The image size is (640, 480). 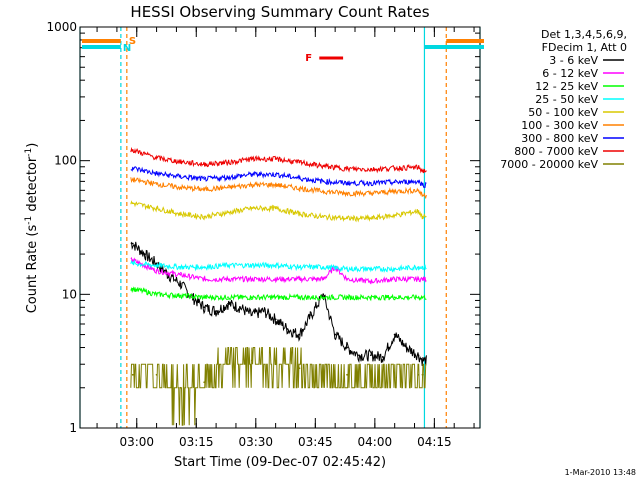 I want to click on legend-label: 3 - 6 keV, so click(x=573, y=60).